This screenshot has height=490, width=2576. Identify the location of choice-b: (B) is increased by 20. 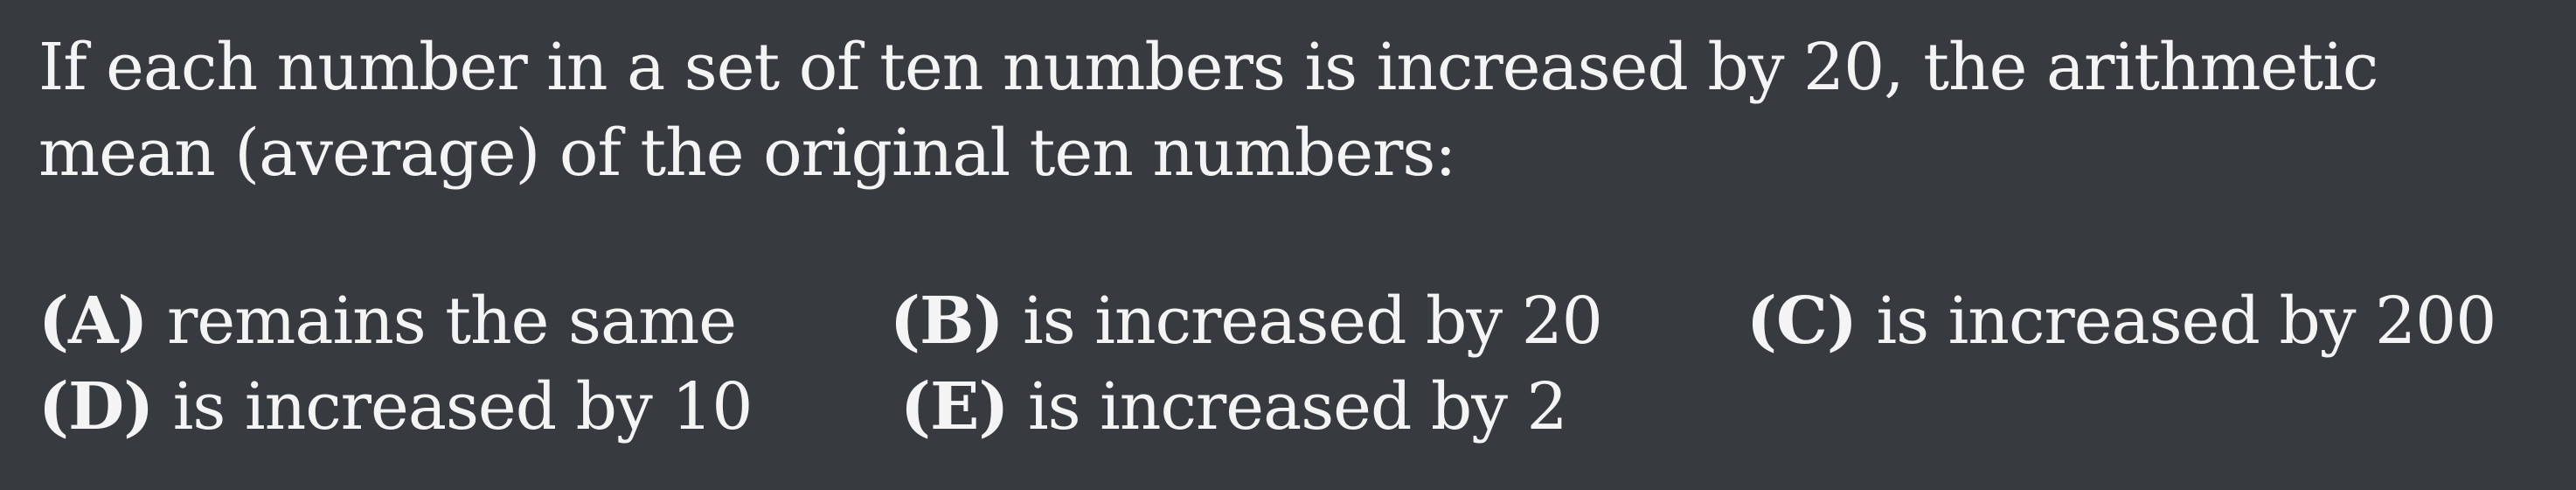
(1246, 321).